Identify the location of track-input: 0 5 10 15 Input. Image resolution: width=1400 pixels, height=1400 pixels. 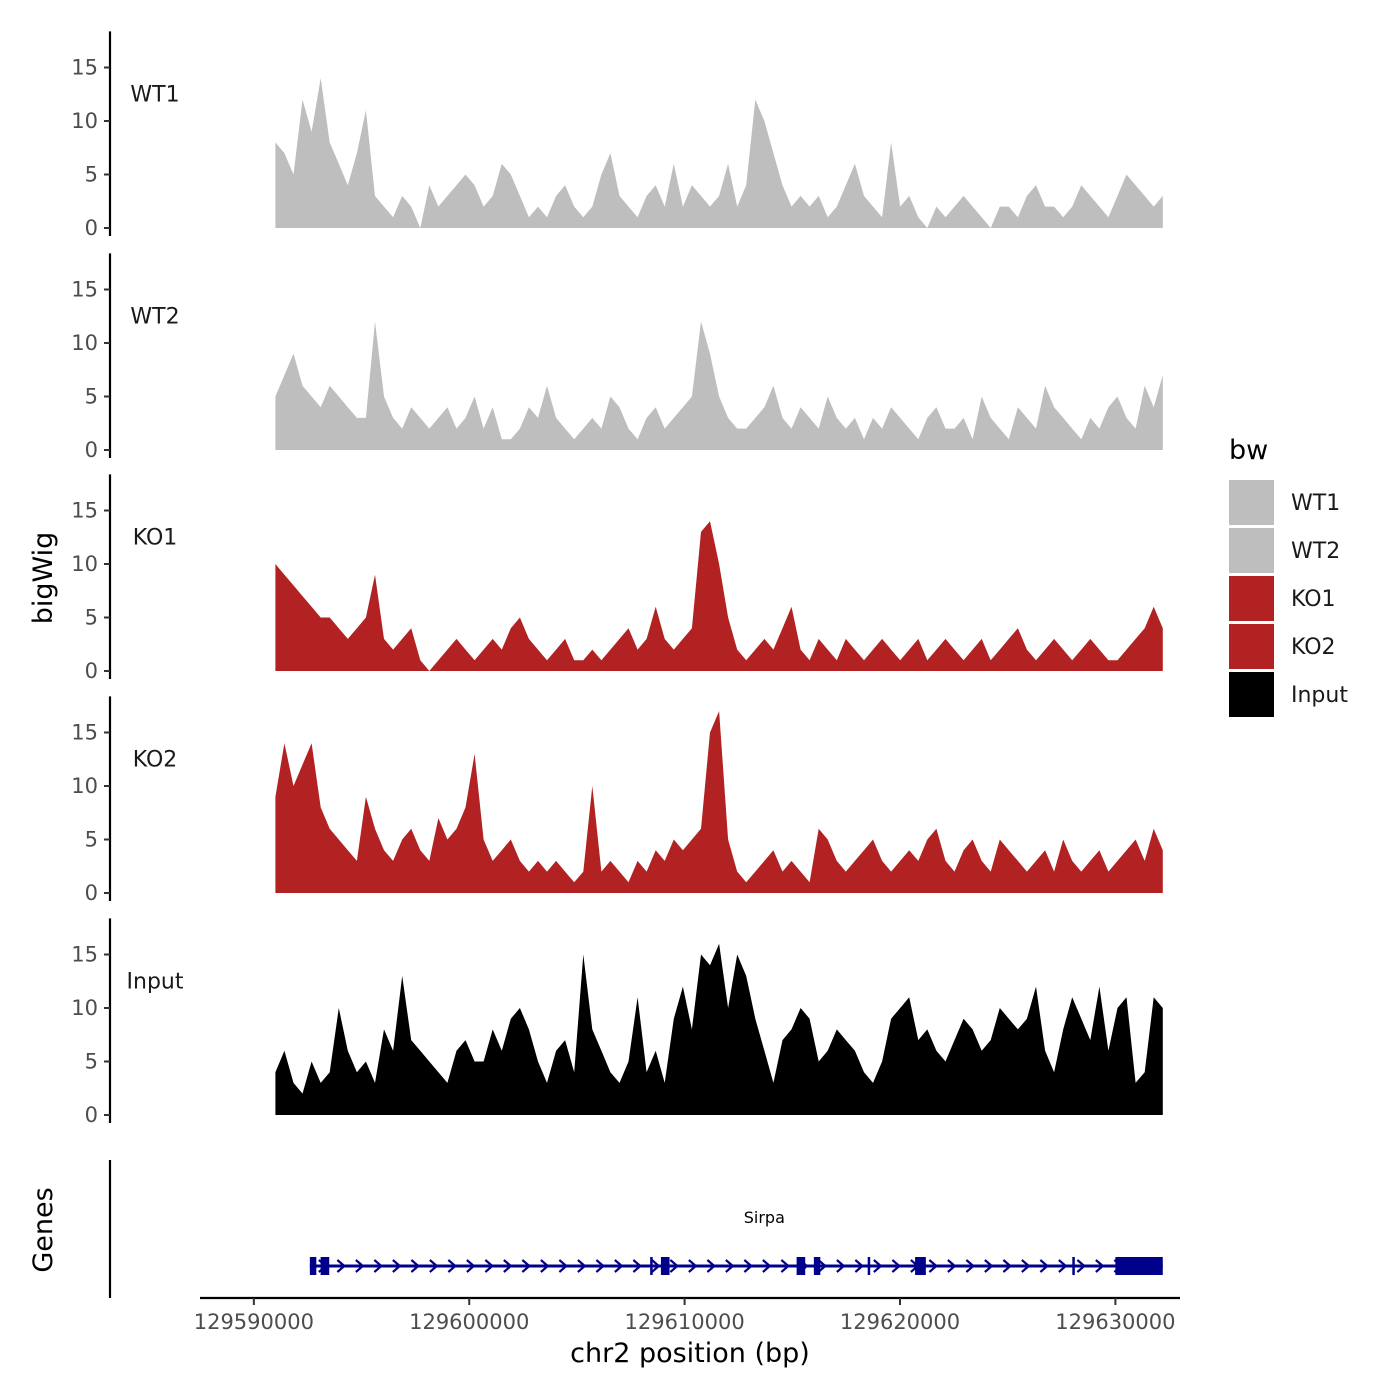
(617, 1022).